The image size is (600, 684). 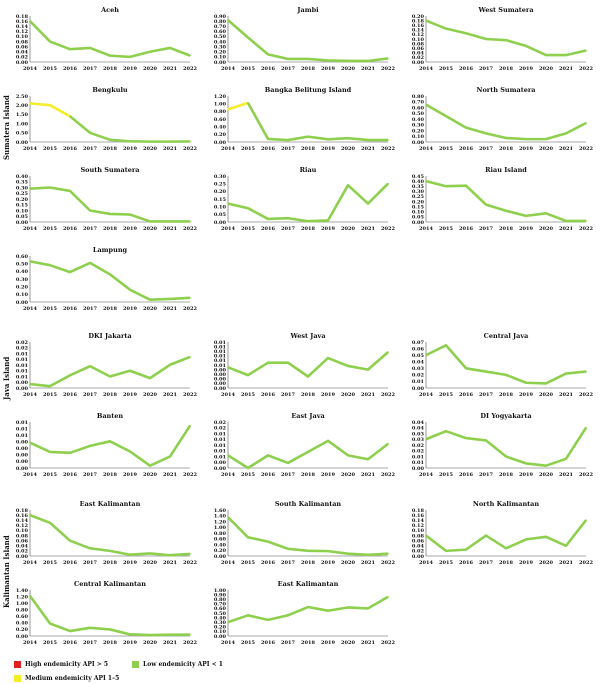 I want to click on island-label-kalimantan: Kalimantan Island, so click(x=6, y=571).